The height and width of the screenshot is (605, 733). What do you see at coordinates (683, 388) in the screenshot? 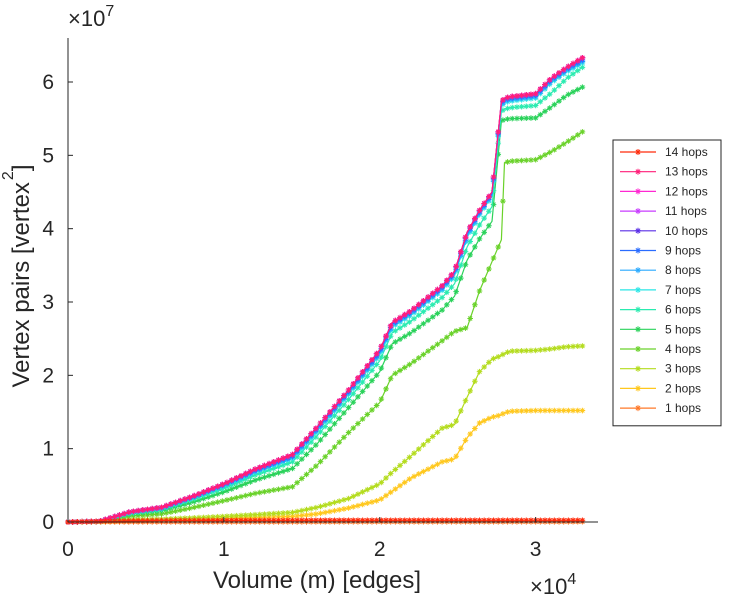
I see `legend-label: 2 hops` at bounding box center [683, 388].